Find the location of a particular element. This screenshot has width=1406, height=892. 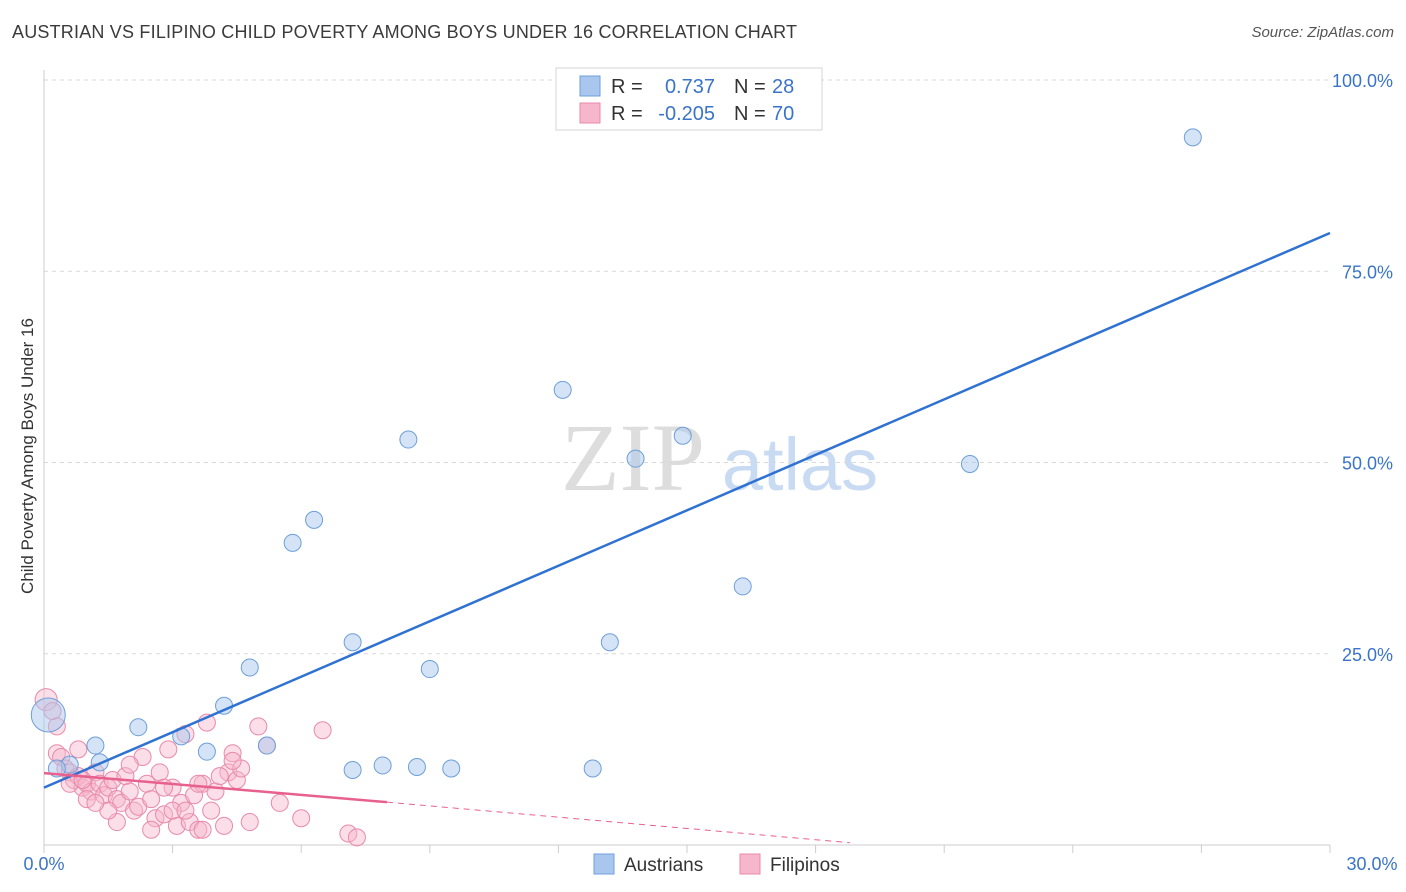

x-tick-label-max: 30.0% is located at coordinates (1371, 864).